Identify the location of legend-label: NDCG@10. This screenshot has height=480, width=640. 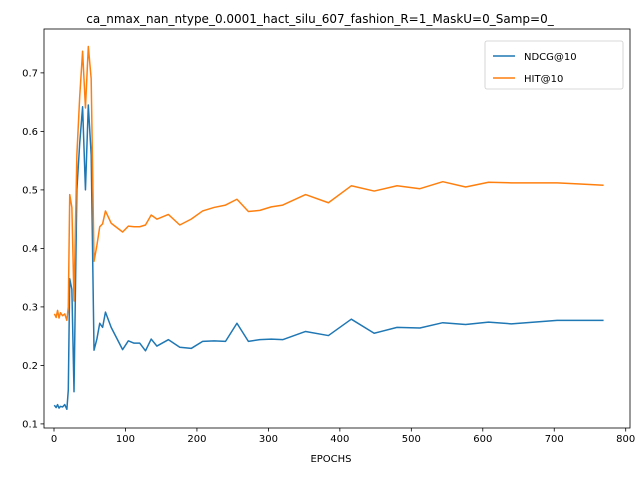
(550, 57).